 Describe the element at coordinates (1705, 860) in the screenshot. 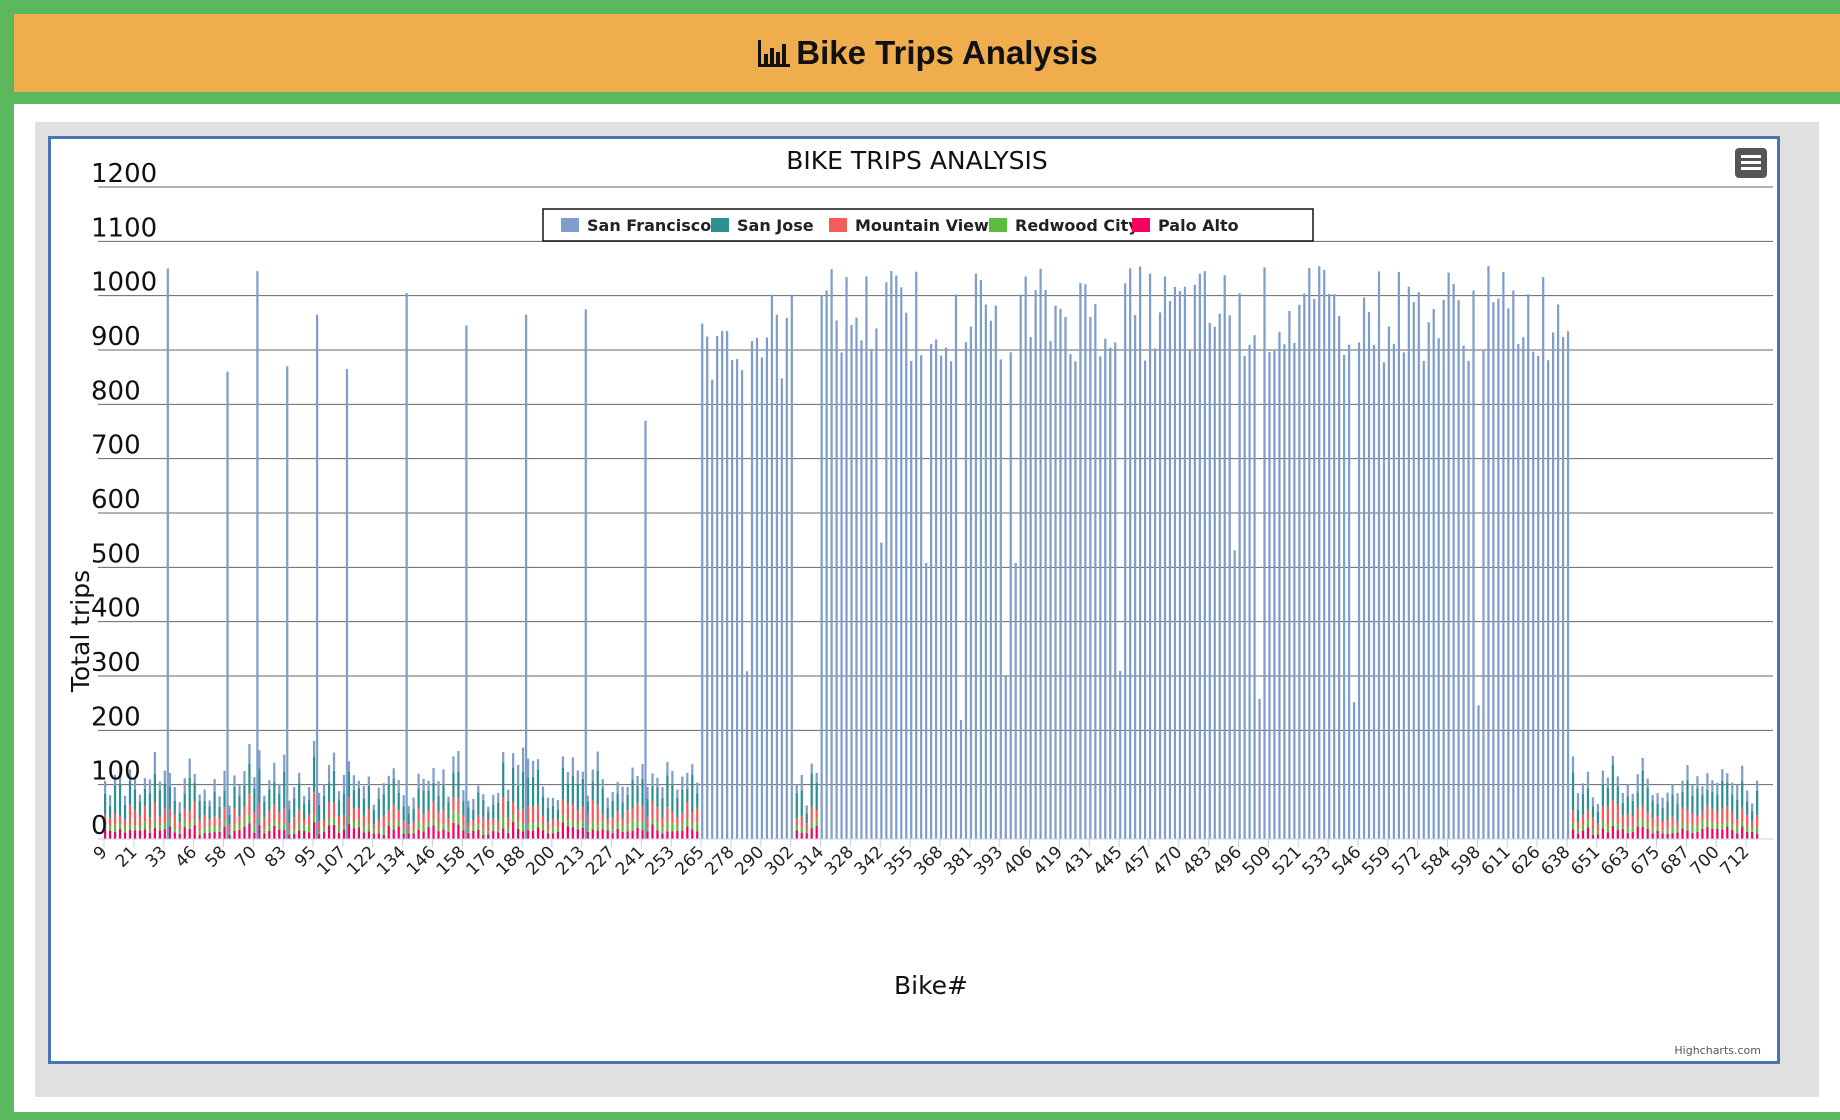

I see `x-tick-label: 700` at that location.